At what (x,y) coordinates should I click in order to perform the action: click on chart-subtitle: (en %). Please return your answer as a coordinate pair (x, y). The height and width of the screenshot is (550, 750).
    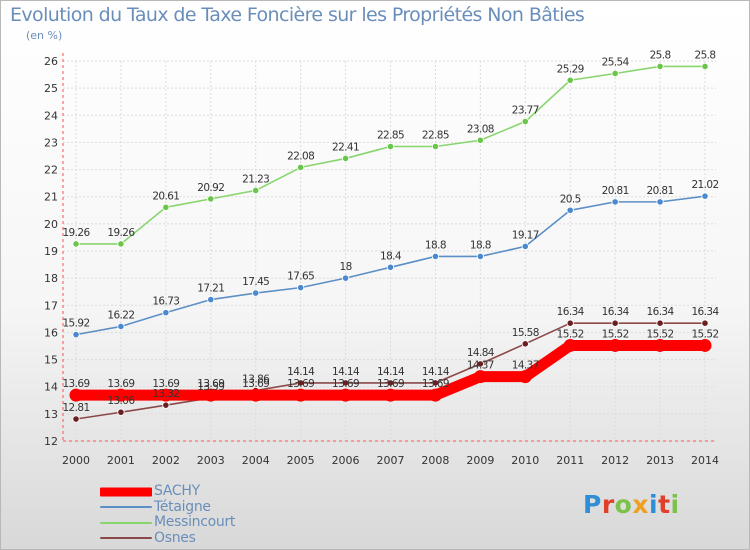
    Looking at the image, I should click on (44, 35).